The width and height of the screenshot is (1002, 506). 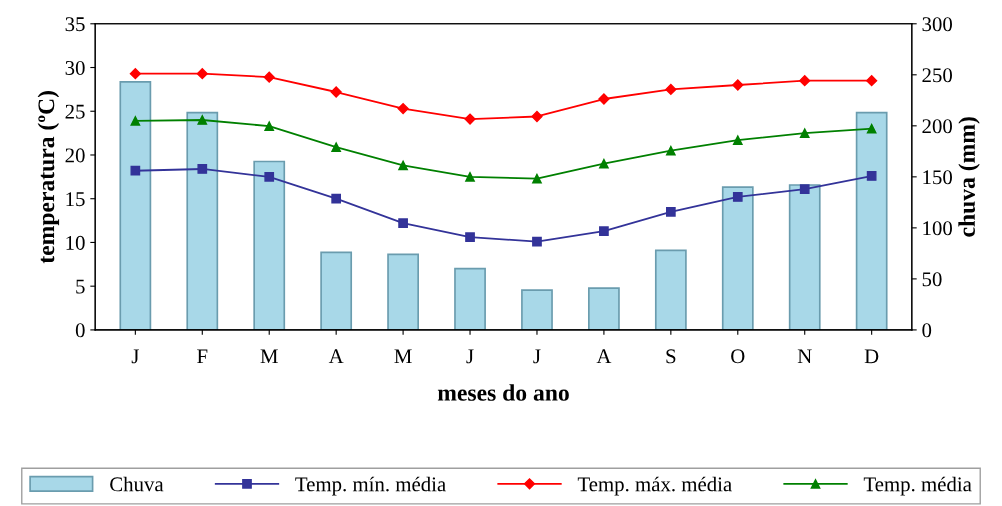 What do you see at coordinates (927, 330) in the screenshot?
I see `y2-tick-label: 0` at bounding box center [927, 330].